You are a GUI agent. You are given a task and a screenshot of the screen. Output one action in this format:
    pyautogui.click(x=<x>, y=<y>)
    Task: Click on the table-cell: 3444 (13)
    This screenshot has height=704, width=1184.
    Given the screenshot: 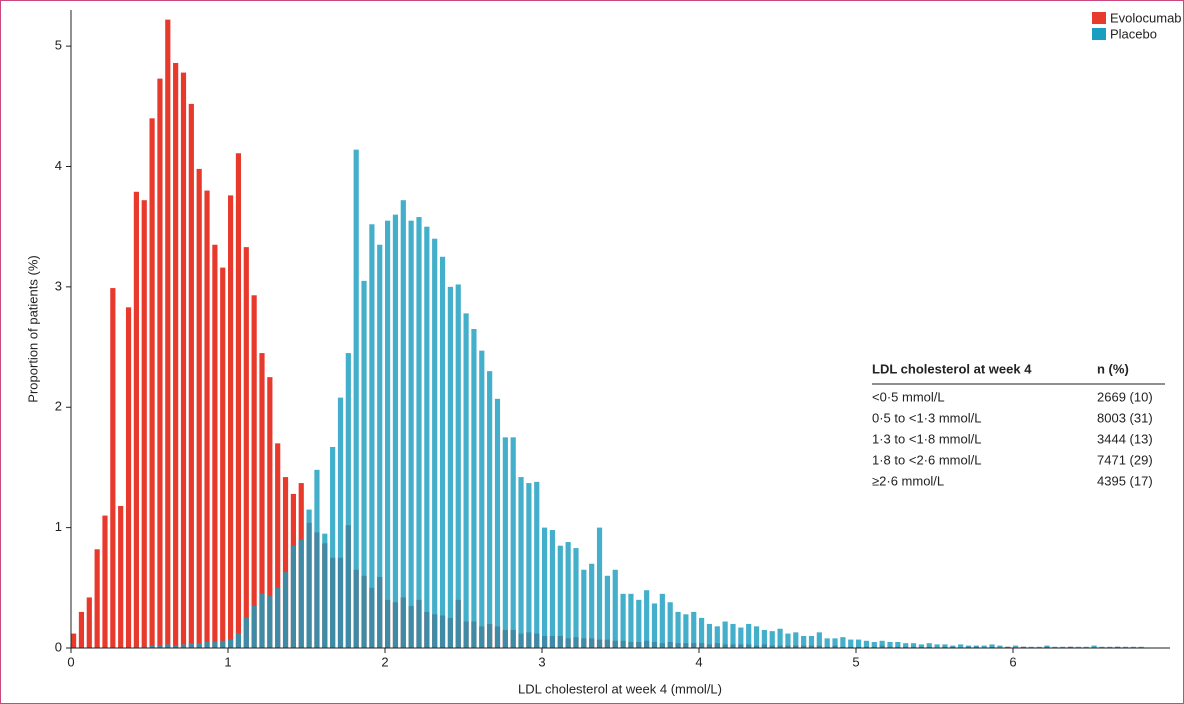 What is the action you would take?
    pyautogui.click(x=1125, y=438)
    